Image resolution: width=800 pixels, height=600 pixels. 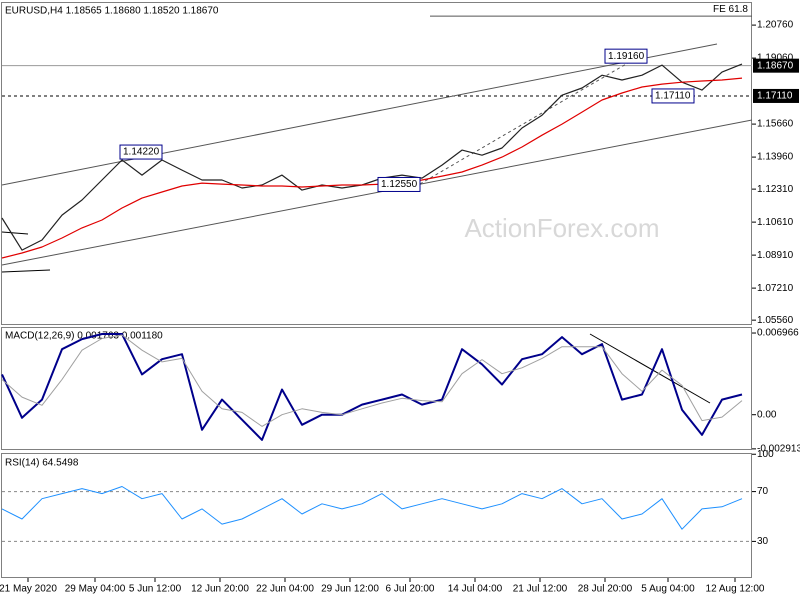 I want to click on x-tick-label: 21 Jul 12:00, so click(x=540, y=589).